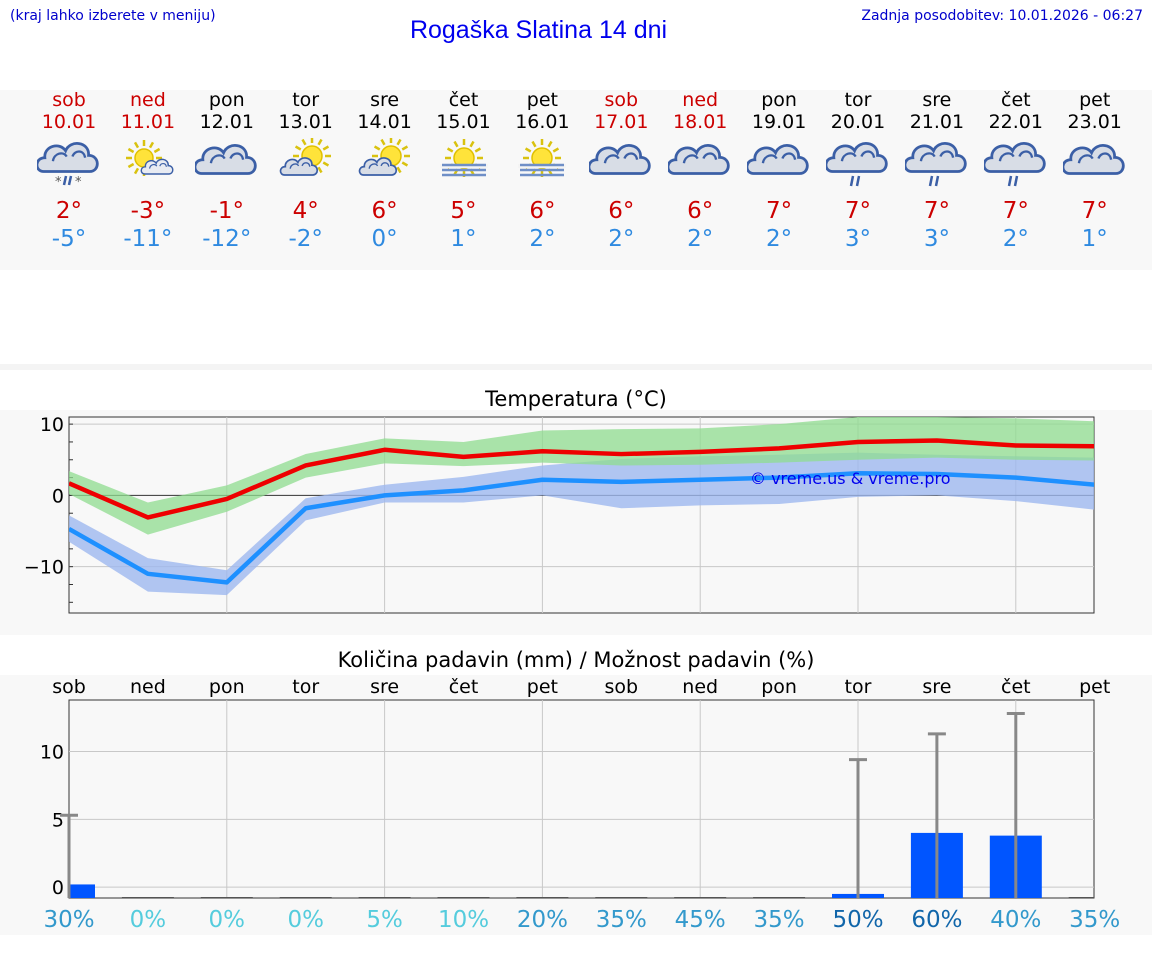 The width and height of the screenshot is (1152, 975). What do you see at coordinates (542, 158) in the screenshot?
I see `sun-fog-icon` at bounding box center [542, 158].